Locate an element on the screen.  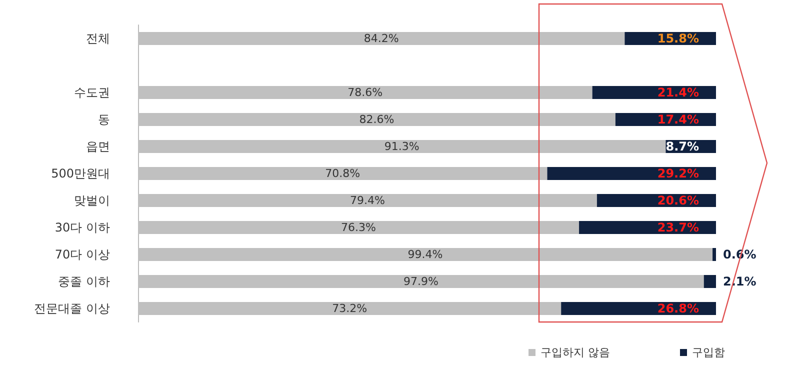
data-label: 21.4% is located at coordinates (678, 93).